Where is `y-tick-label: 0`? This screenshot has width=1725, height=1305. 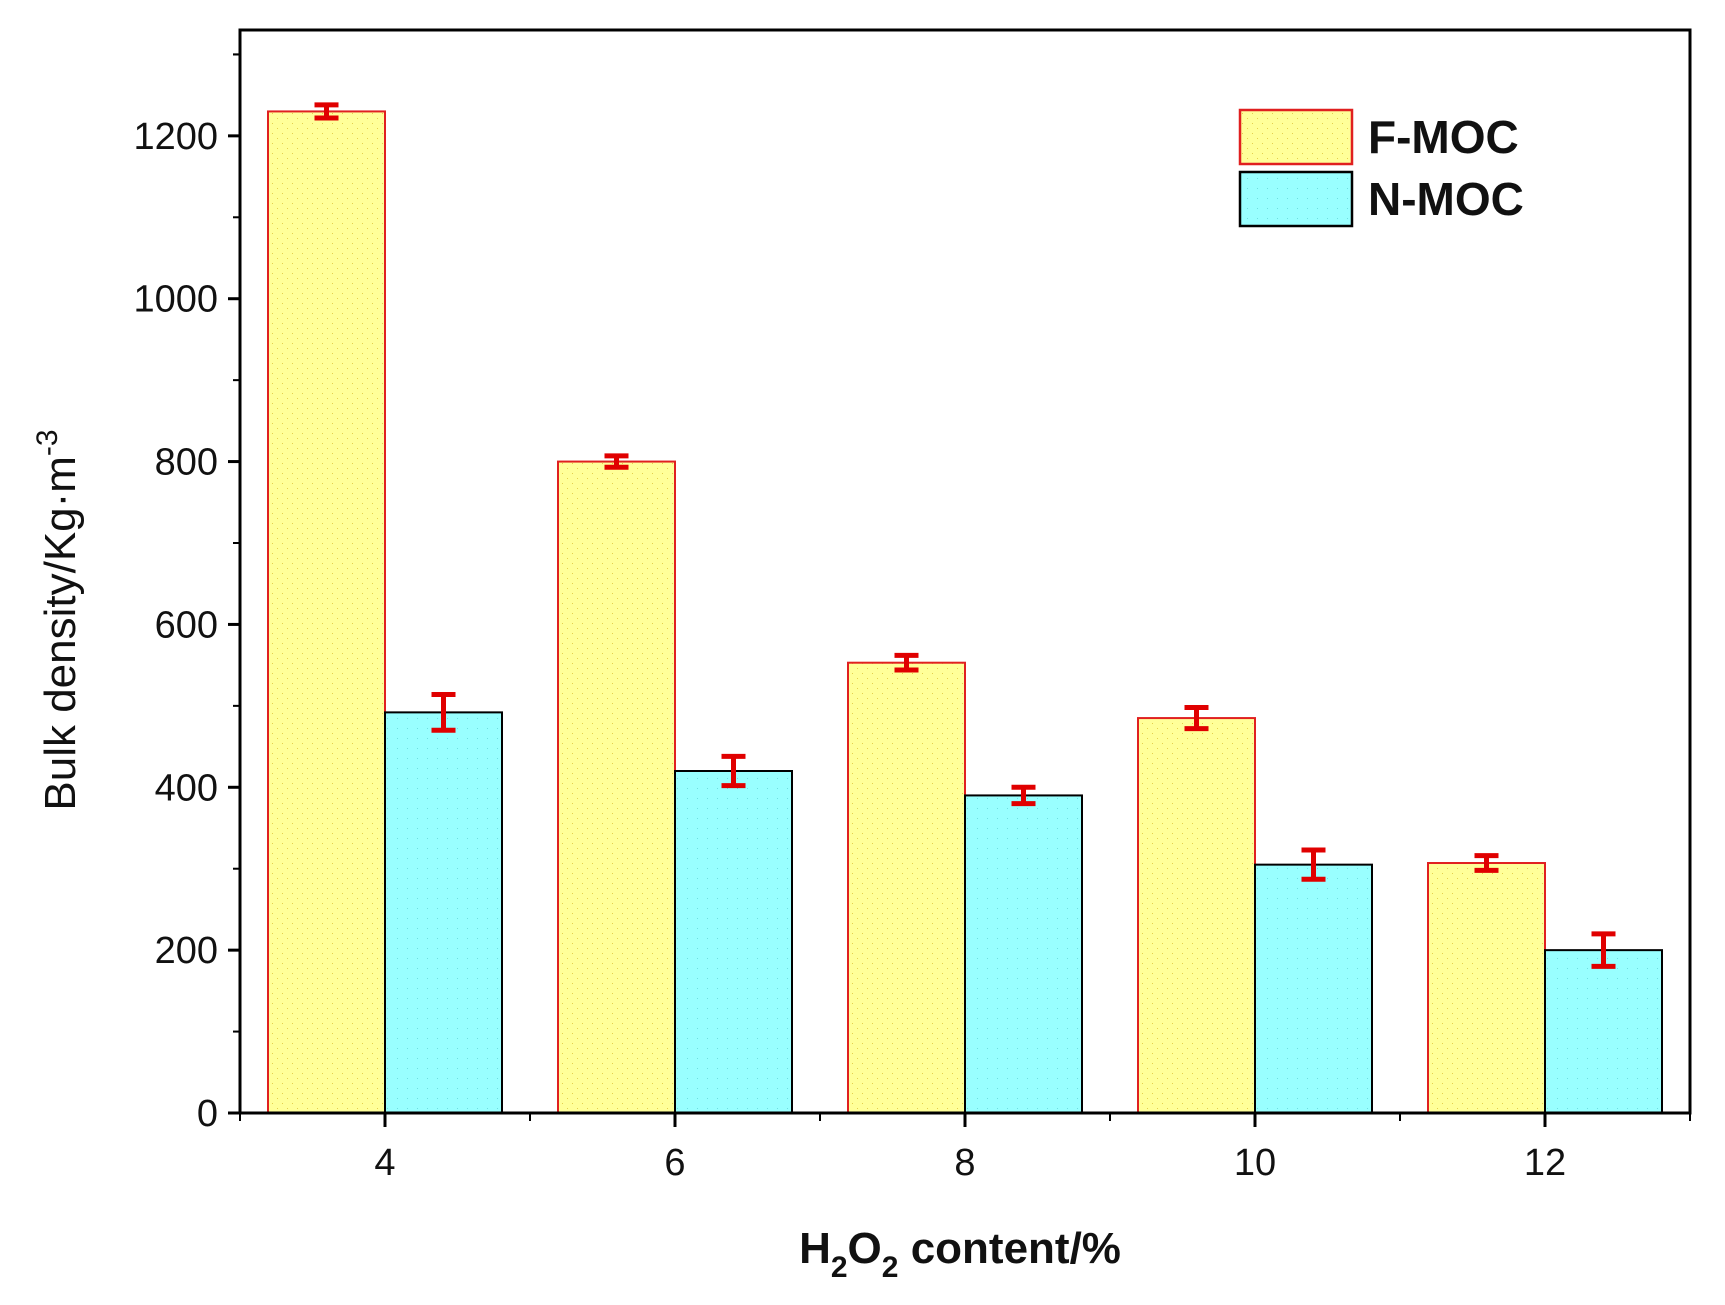
y-tick-label: 0 is located at coordinates (207, 1114).